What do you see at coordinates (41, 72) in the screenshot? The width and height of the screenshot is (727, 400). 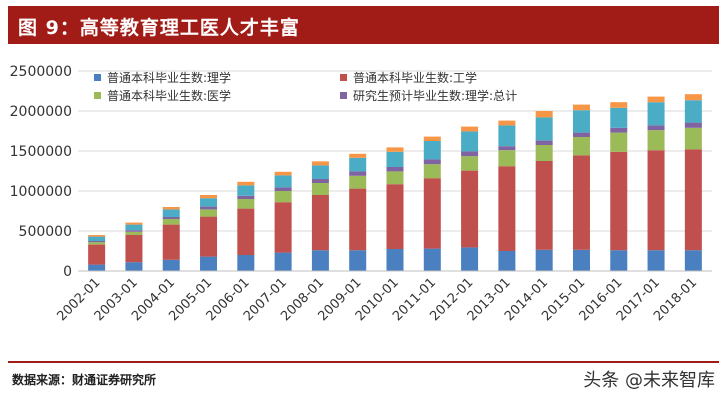 I see `y-tick-label: 2500000` at bounding box center [41, 72].